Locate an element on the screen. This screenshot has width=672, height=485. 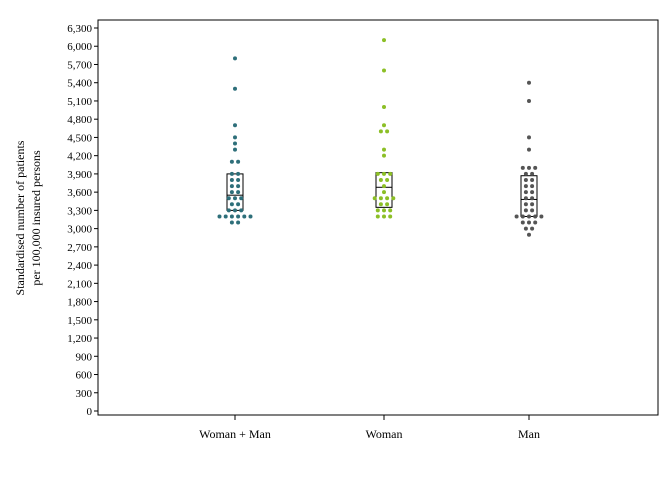
y-tick-label: 3,000 is located at coordinates (79, 230).